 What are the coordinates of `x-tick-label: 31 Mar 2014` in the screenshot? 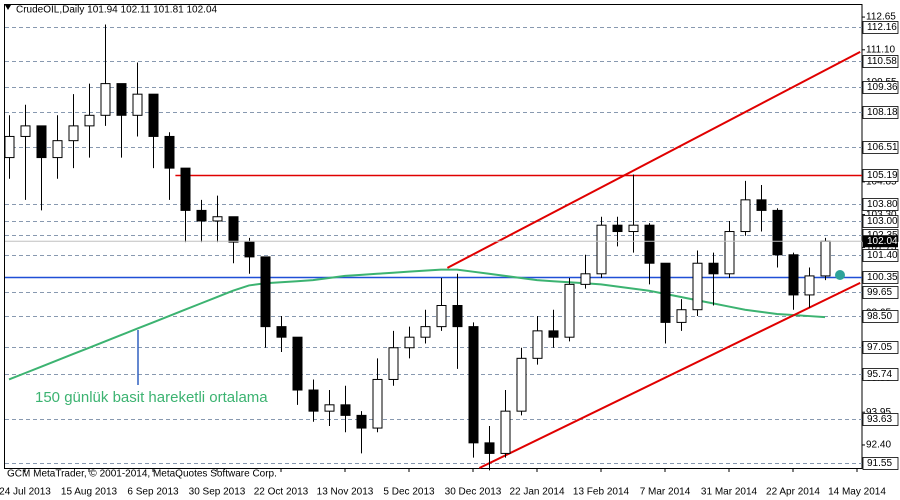 It's located at (729, 492).